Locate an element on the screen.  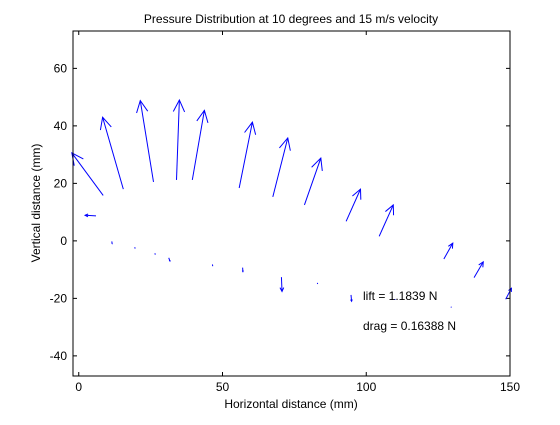
x-axis-label: Horizontal distance (mm) is located at coordinates (290, 404).